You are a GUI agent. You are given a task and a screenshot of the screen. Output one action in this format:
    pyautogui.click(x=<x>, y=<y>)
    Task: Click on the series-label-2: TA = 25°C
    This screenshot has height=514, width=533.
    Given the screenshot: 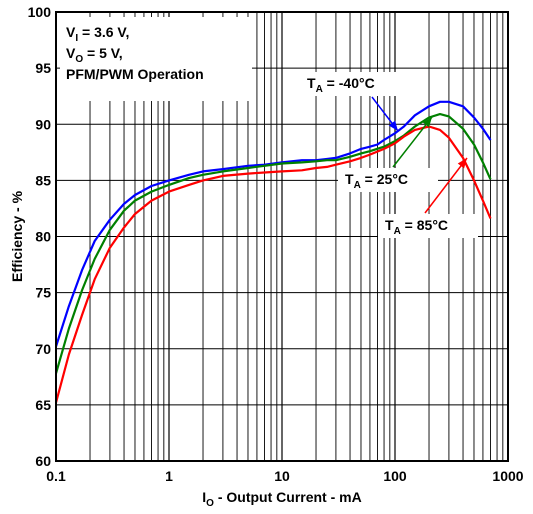 What is the action you would take?
    pyautogui.click(x=376, y=181)
    